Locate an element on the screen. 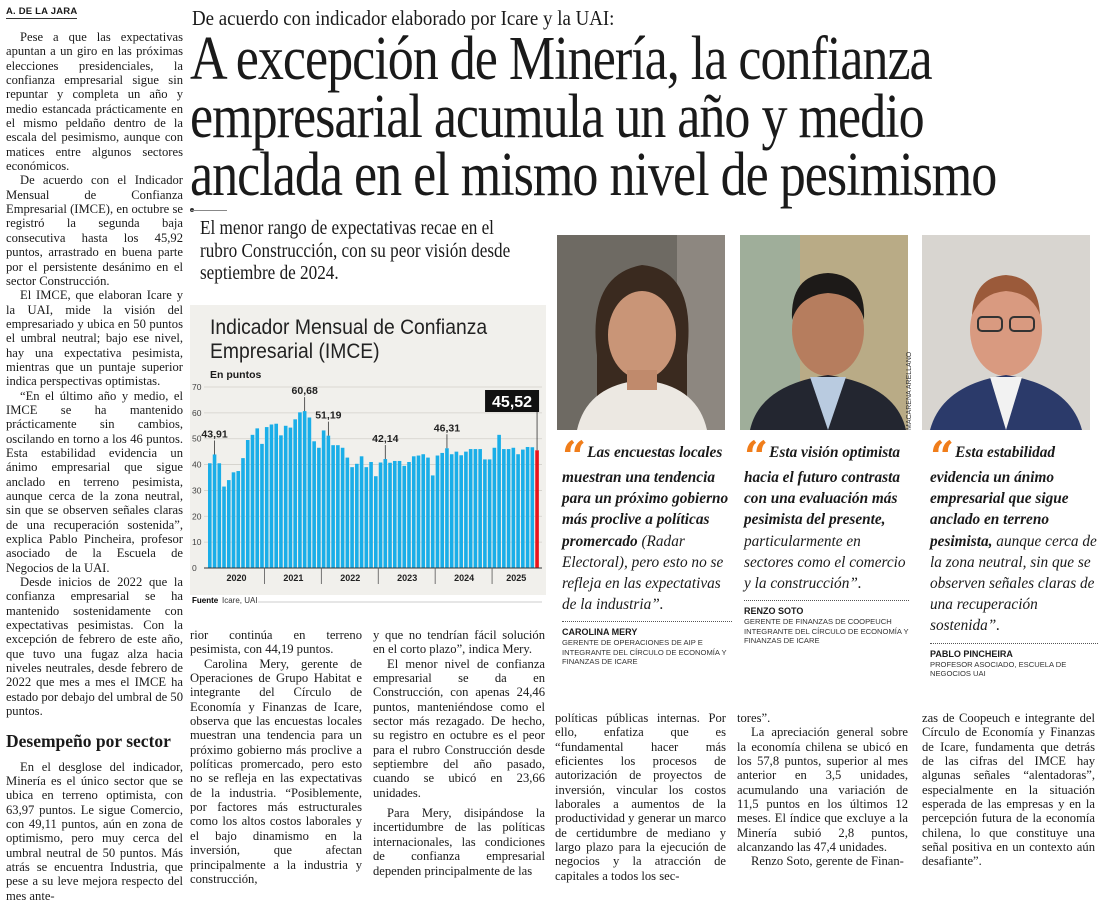 This screenshot has width=1100, height=903. y-tick-label: 50 is located at coordinates (197, 439).